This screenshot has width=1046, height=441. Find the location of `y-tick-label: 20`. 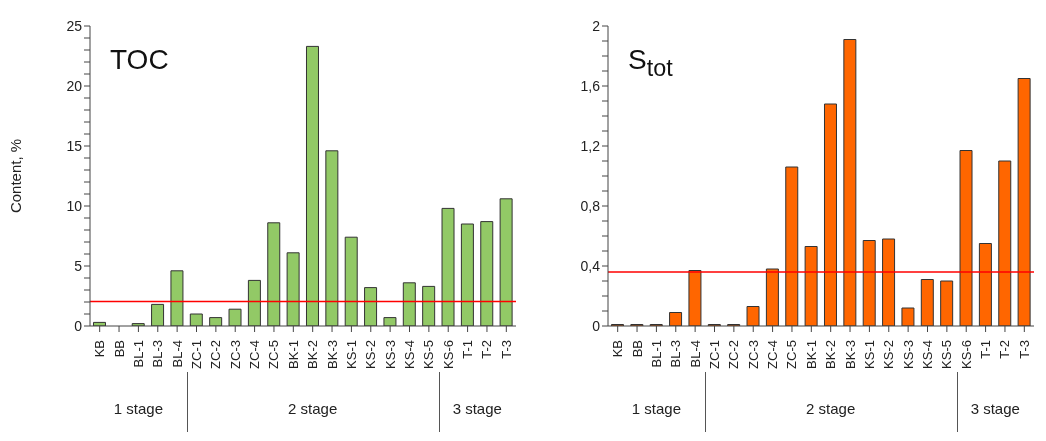

y-tick-label: 20 is located at coordinates (74, 85).